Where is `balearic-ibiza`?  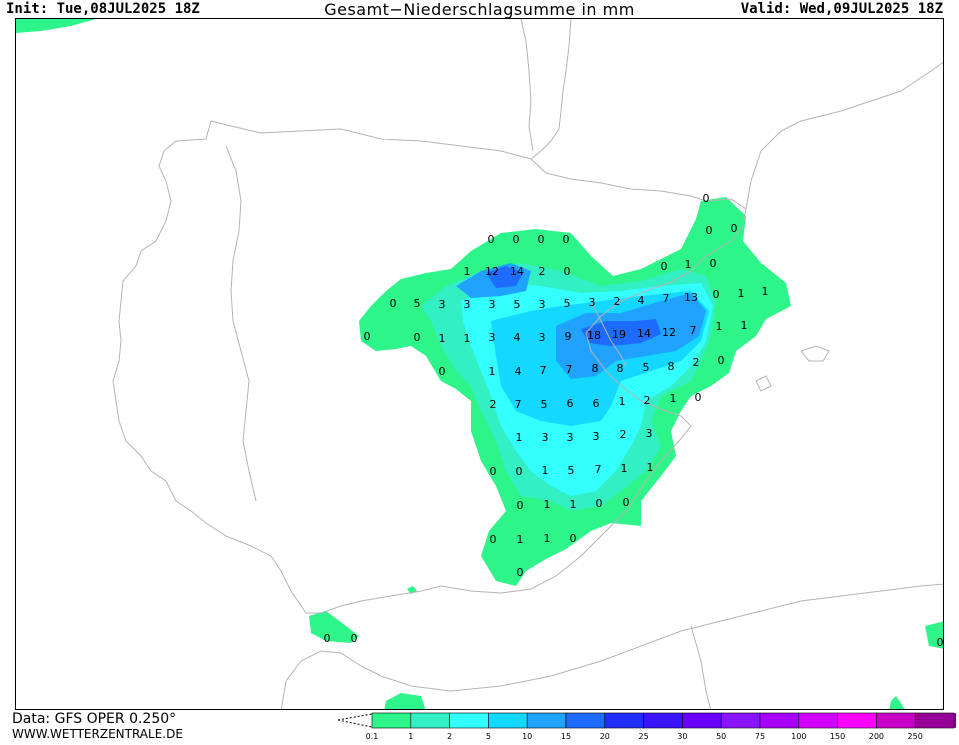
balearic-ibiza is located at coordinates (763, 383).